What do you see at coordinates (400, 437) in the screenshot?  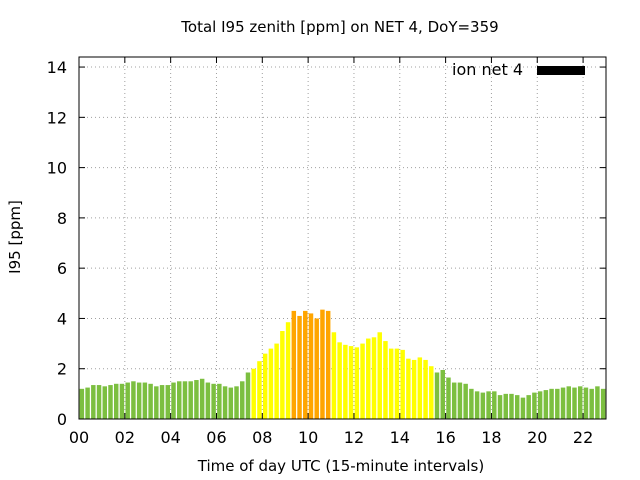 I see `x-tick-label: 14` at bounding box center [400, 437].